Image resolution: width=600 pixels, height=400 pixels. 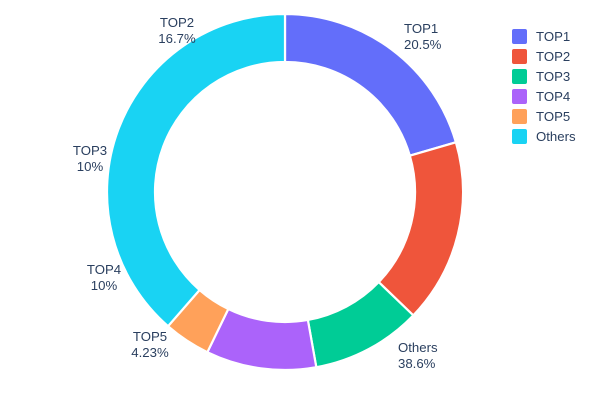 What do you see at coordinates (104, 269) in the screenshot?
I see `slice-label-name: TOP4` at bounding box center [104, 269].